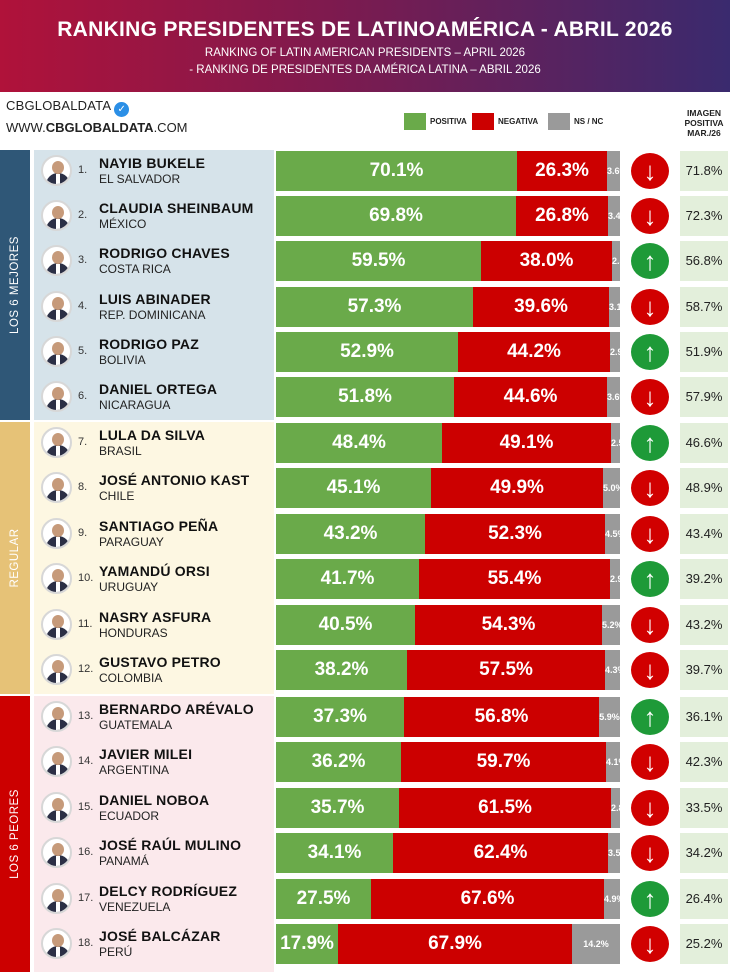 The height and width of the screenshot is (976, 730). I want to click on bar-nsnc: 2.9%, so click(615, 352).